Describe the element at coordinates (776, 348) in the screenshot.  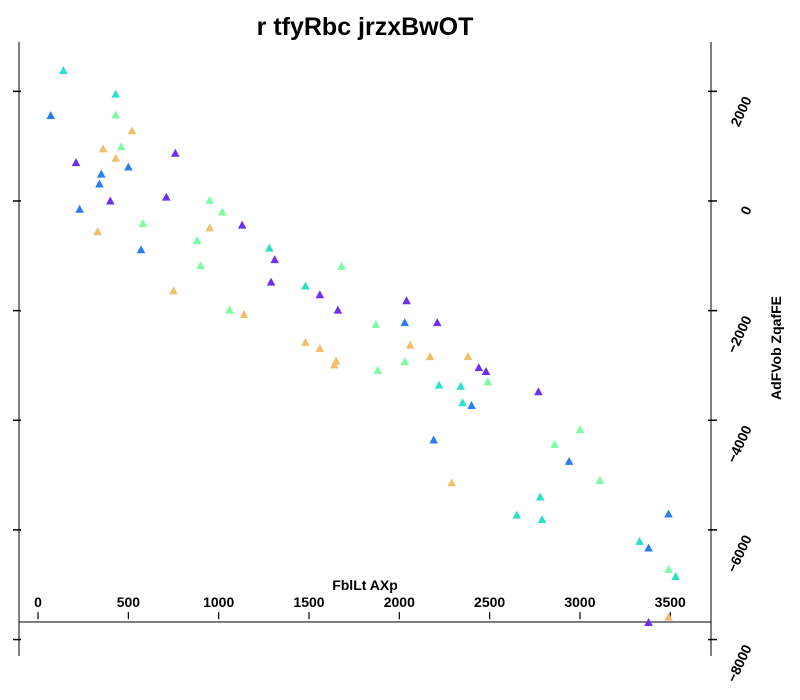
I see `y-axis-label: AdFVob ZqafFE` at that location.